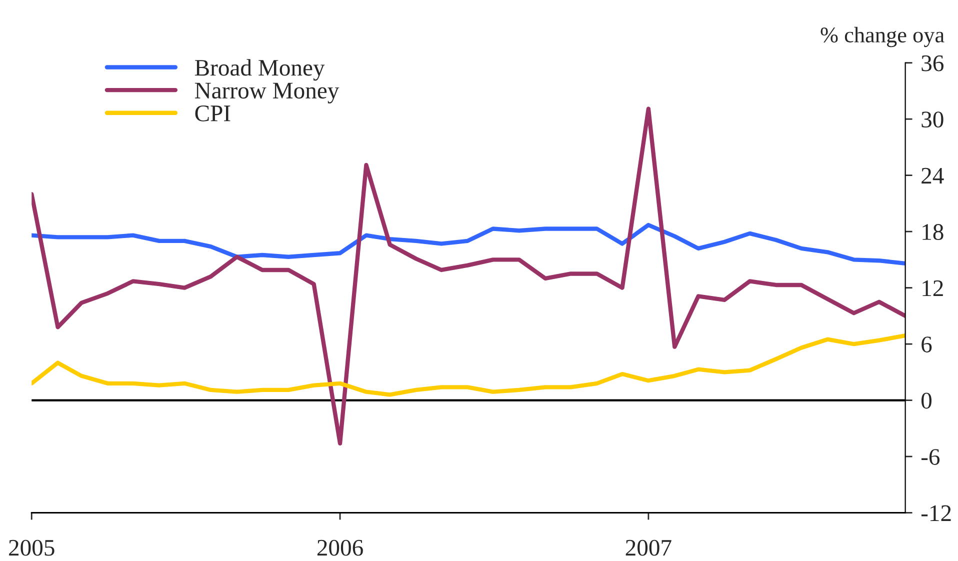 The height and width of the screenshot is (561, 958). Describe the element at coordinates (933, 232) in the screenshot. I see `y-tick-label: 18` at that location.